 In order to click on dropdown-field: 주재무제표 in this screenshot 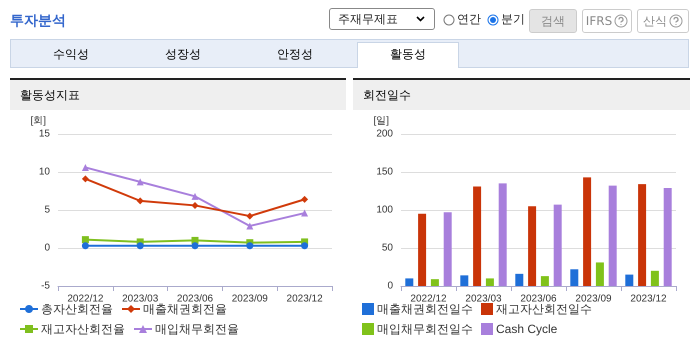, I will do `click(382, 19)`.